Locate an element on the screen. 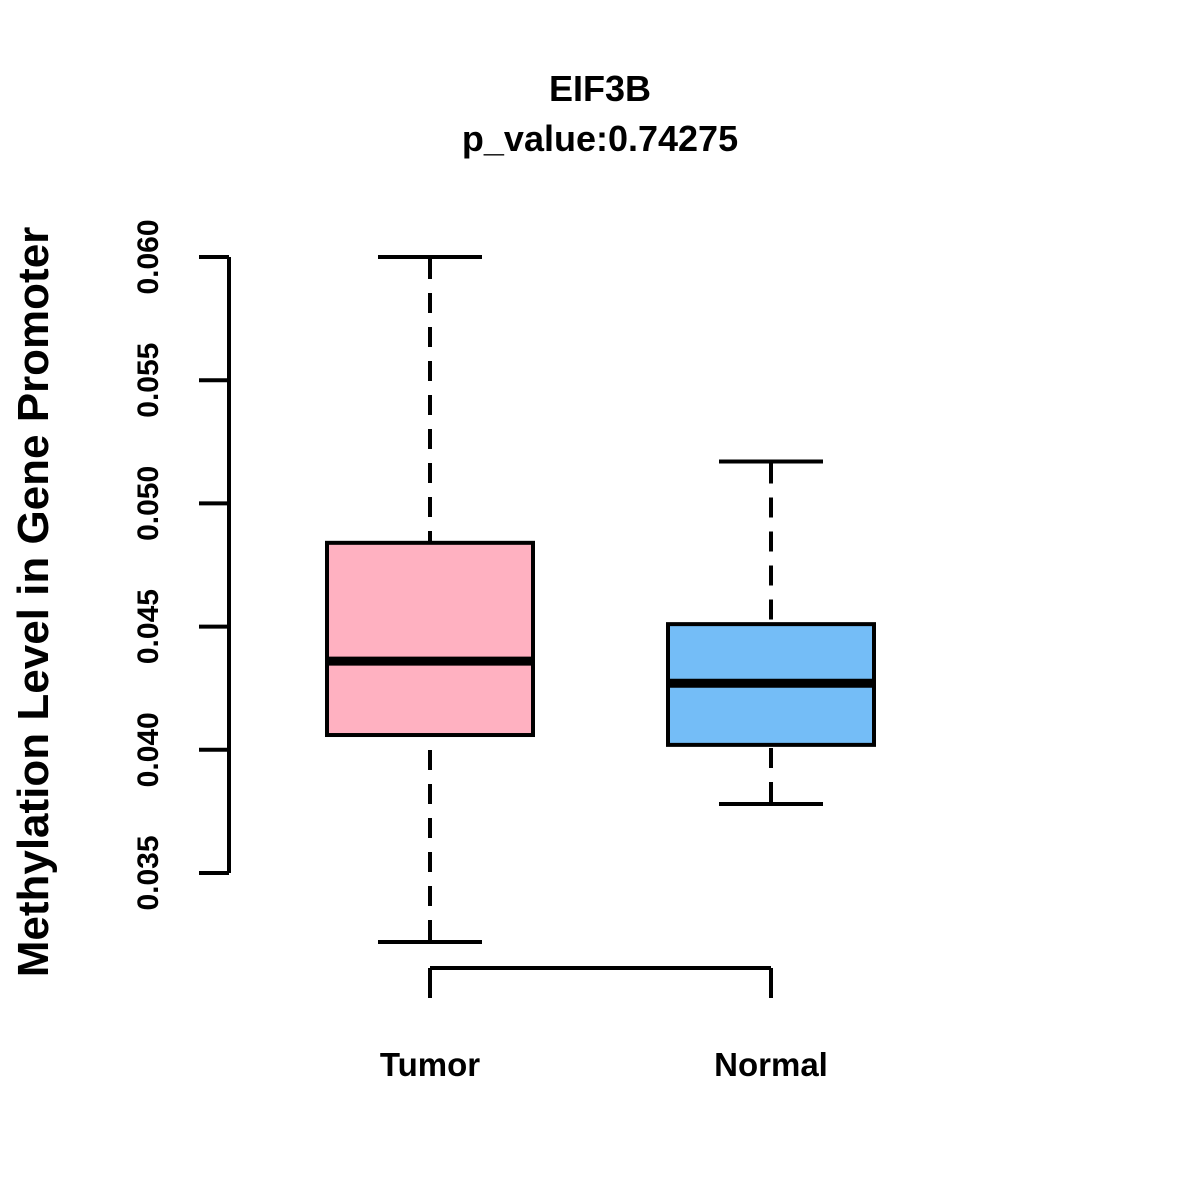 The width and height of the screenshot is (1200, 1200). y-axis-tick-label: 0.060 is located at coordinates (148, 256).